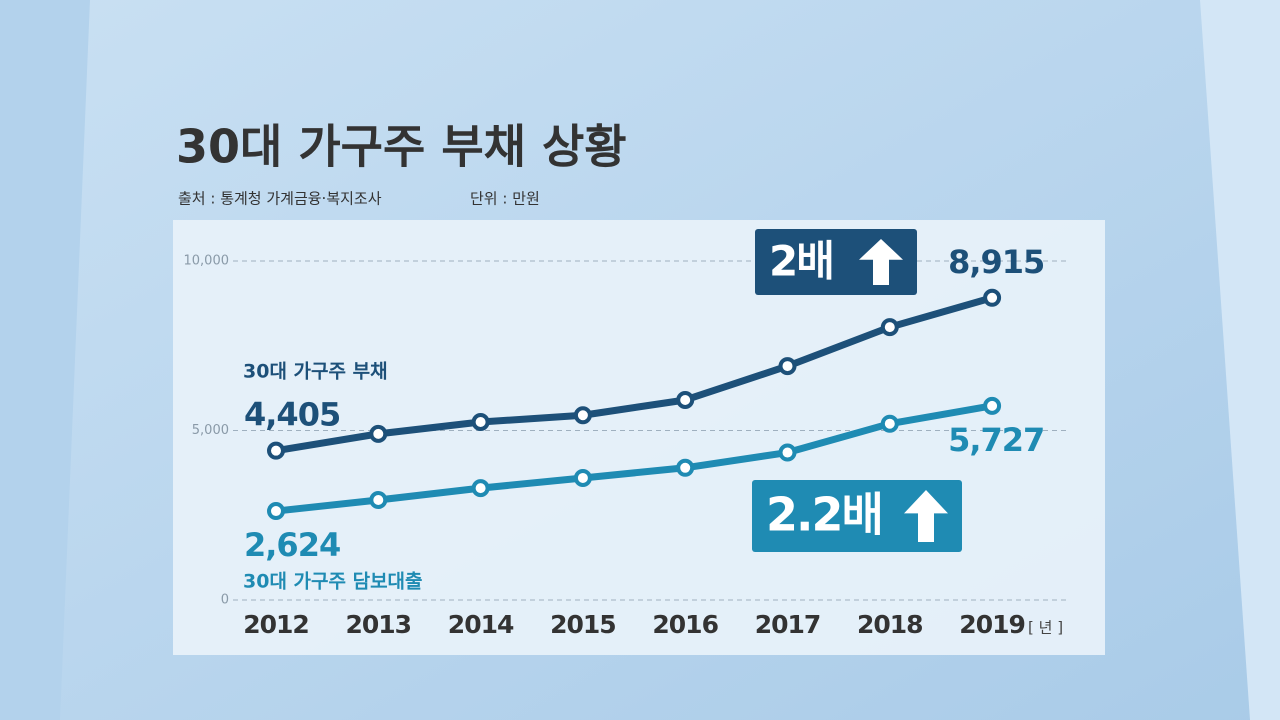 The width and height of the screenshot is (1280, 720). What do you see at coordinates (333, 582) in the screenshot?
I see `legend-label: 30대 가구주 담보대출` at bounding box center [333, 582].